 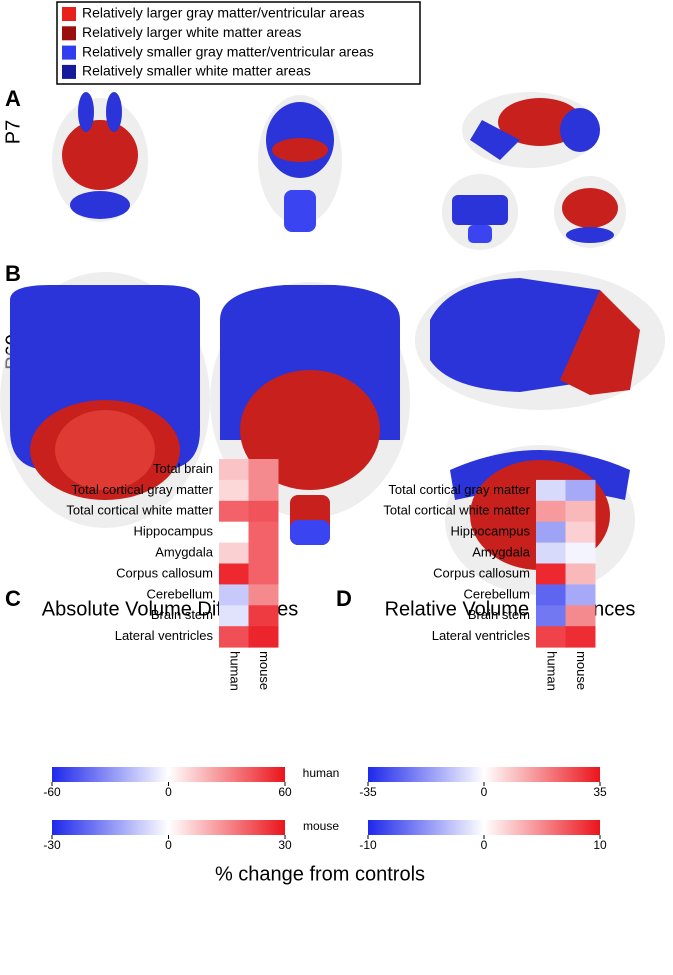 I want to click on colorbar-tick-label: 35, so click(x=600, y=792).